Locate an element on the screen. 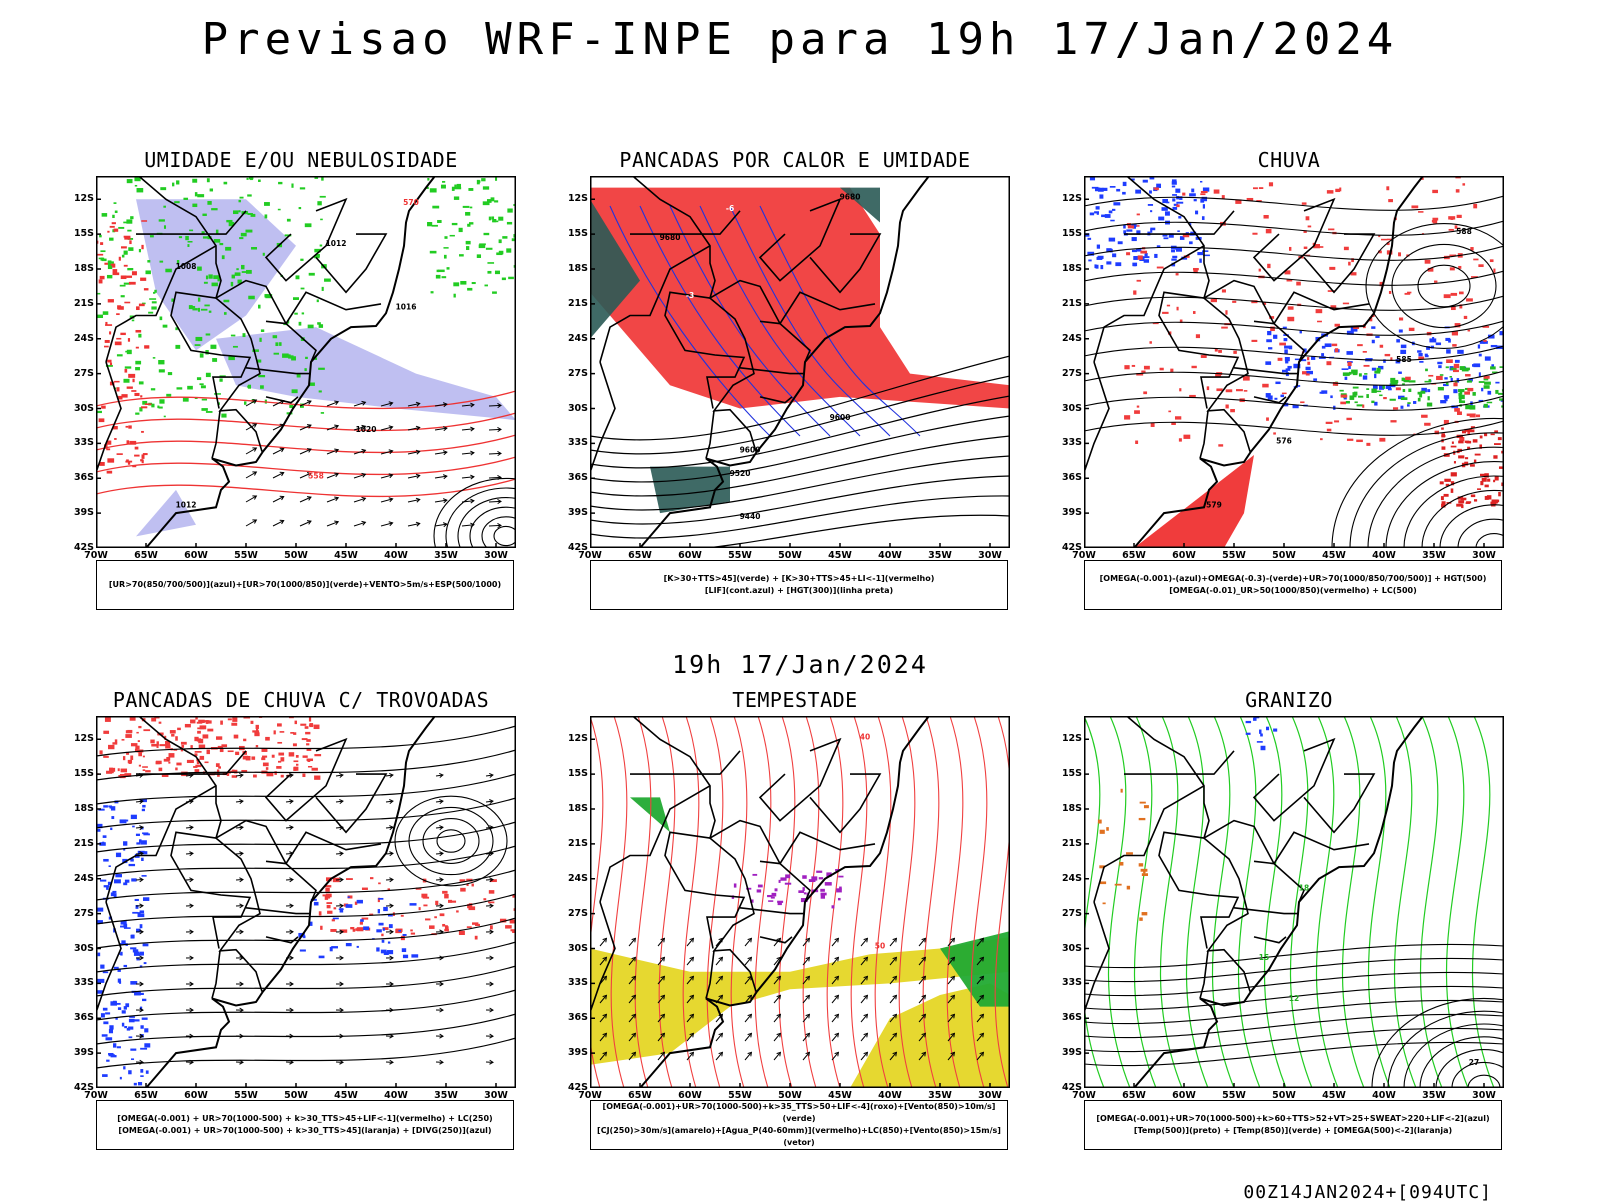 This screenshot has width=1600, height=1203. height-label: 588 is located at coordinates (1464, 231).